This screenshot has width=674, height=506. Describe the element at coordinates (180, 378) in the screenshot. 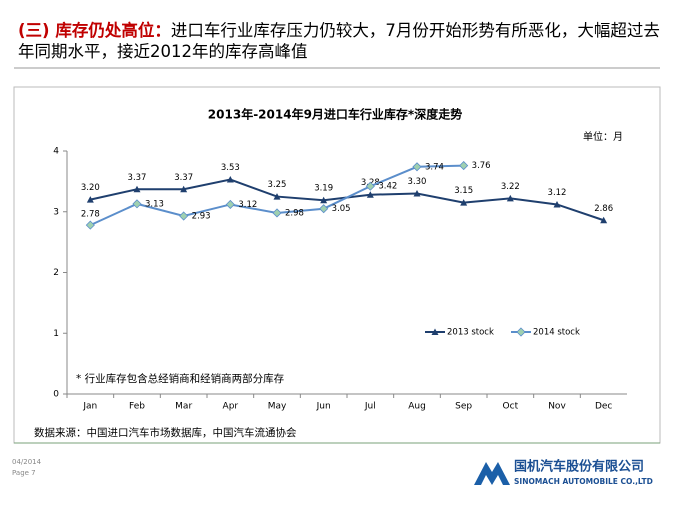

I see `note: * 行业库存包含总经销商和经销商两部分库存` at that location.